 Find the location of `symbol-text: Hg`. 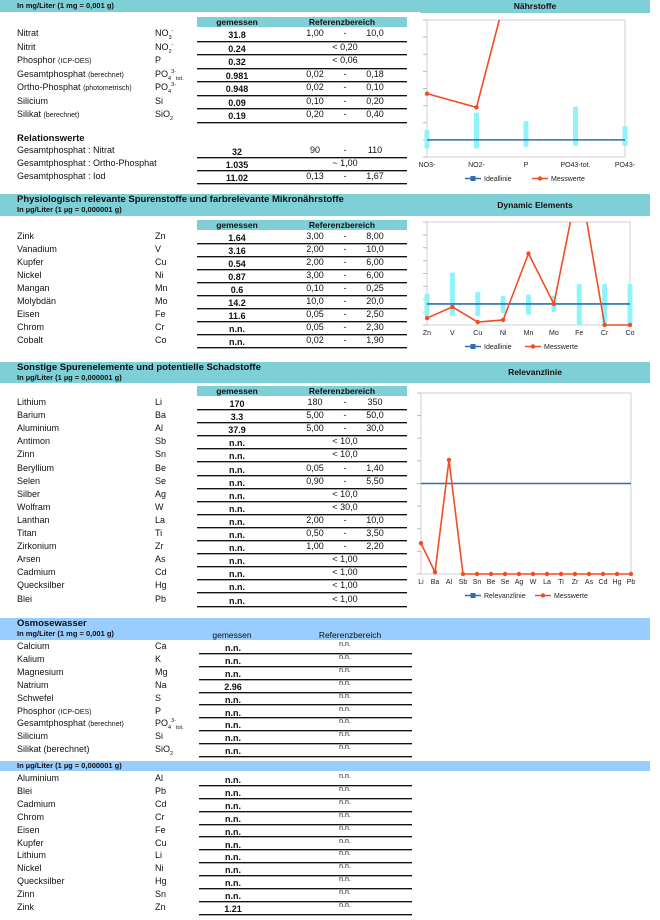

symbol-text: Hg is located at coordinates (161, 585).